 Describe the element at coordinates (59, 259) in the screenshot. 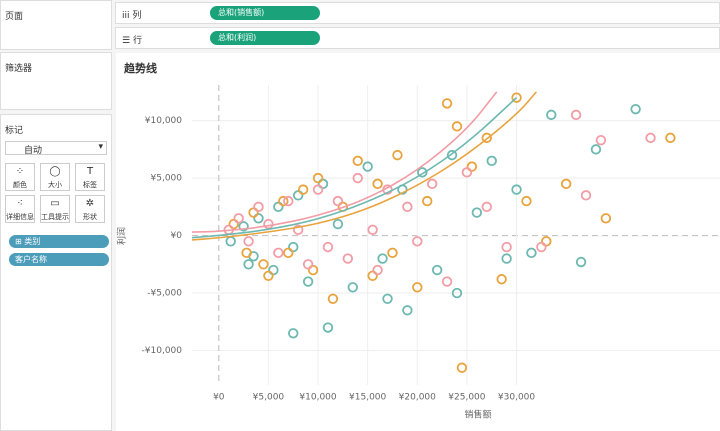

I see `detail-pill: 客户名称` at that location.